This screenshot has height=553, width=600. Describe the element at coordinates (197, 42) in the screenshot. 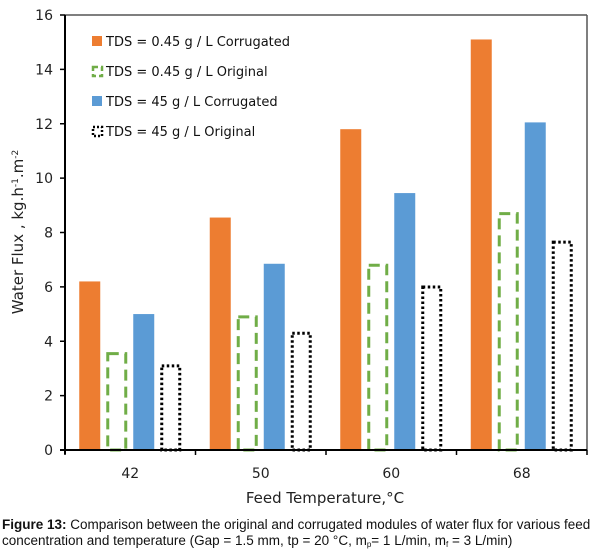

I see `legend-label-series-1: TDS = 0.45 g / L Corrugated` at that location.